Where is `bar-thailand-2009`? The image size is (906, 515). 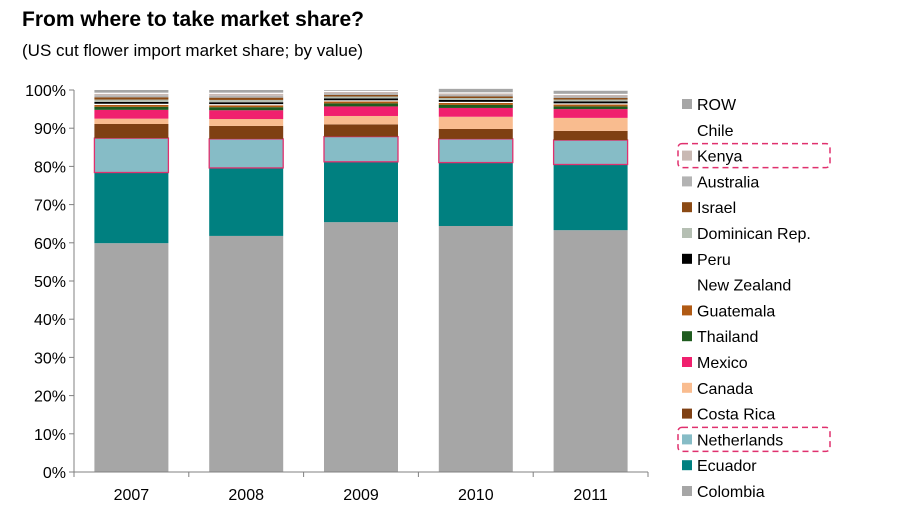
bar-thailand-2009 is located at coordinates (361, 105).